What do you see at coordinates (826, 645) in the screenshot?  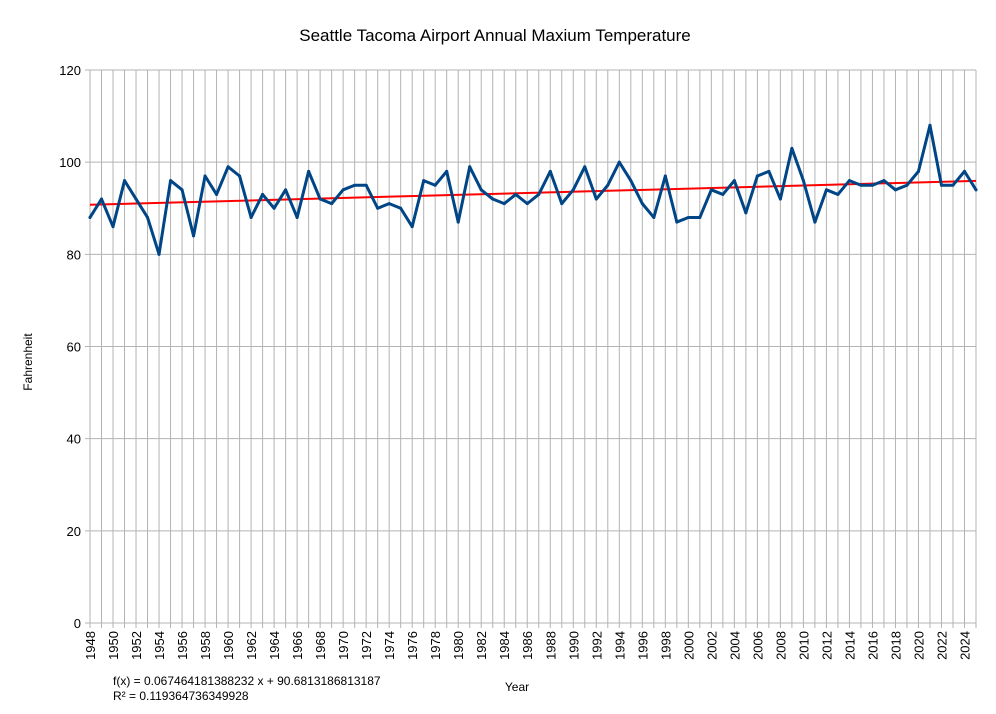 I see `x-tick-label: 2012` at bounding box center [826, 645].